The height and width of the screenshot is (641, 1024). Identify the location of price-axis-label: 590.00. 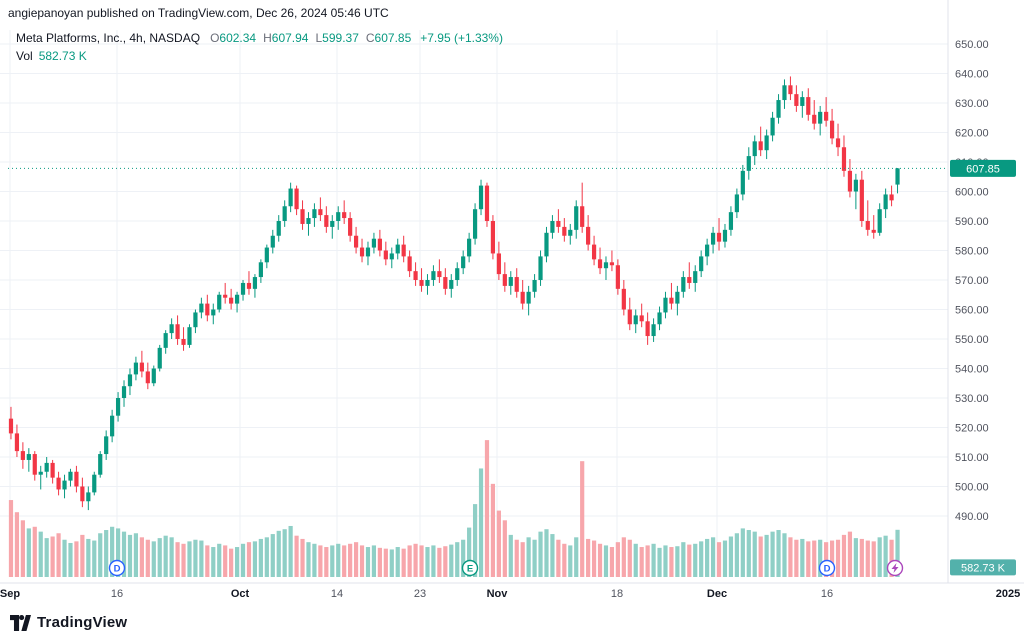
(972, 222).